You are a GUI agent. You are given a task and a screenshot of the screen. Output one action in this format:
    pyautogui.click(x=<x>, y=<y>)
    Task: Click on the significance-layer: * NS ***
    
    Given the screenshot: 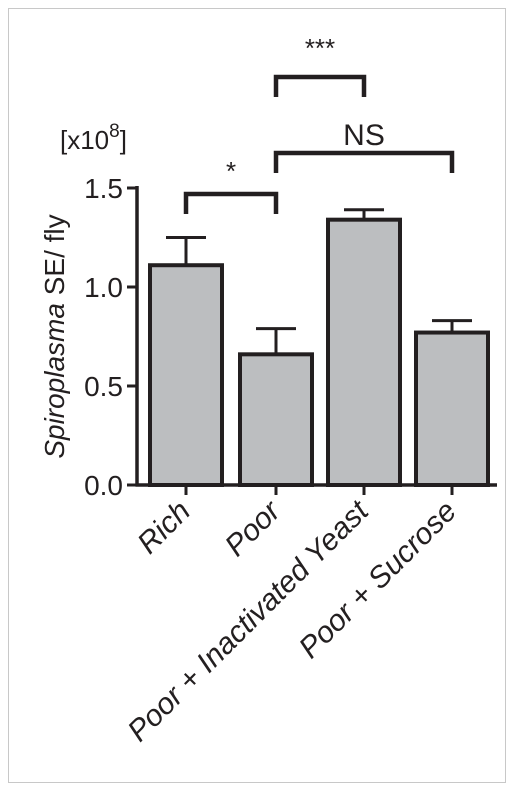 What is the action you would take?
    pyautogui.click(x=319, y=123)
    